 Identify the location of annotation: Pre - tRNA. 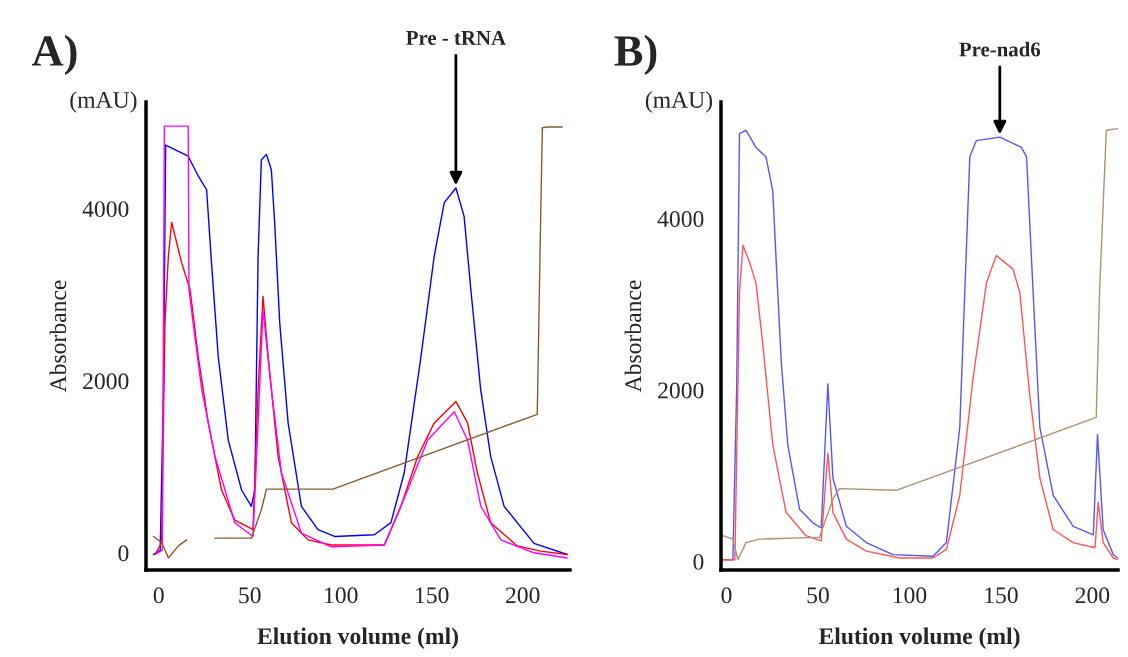
(456, 37).